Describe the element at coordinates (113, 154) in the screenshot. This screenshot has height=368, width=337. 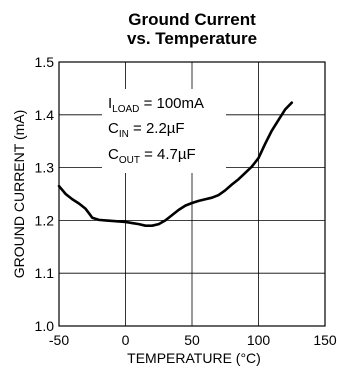
I see `annotation-cout-main: C` at that location.